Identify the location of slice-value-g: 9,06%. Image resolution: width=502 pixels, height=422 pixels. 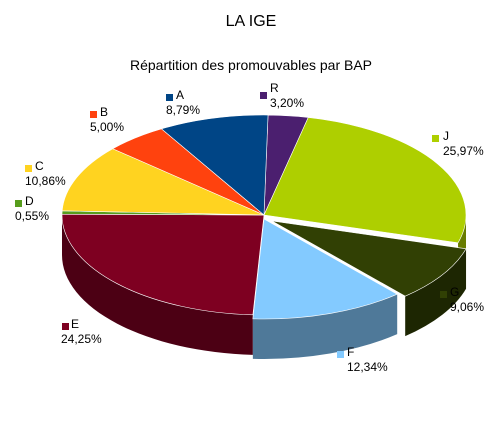
(467, 307).